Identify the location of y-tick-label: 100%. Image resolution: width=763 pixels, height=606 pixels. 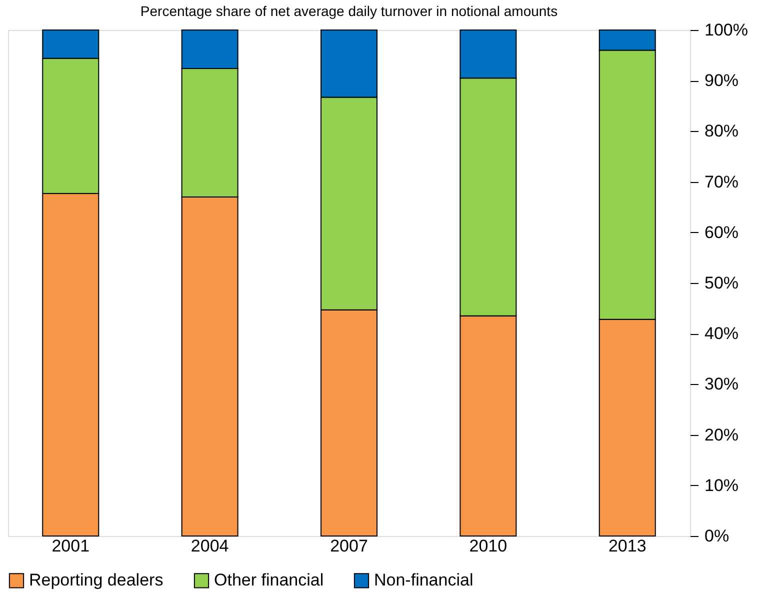
(726, 30).